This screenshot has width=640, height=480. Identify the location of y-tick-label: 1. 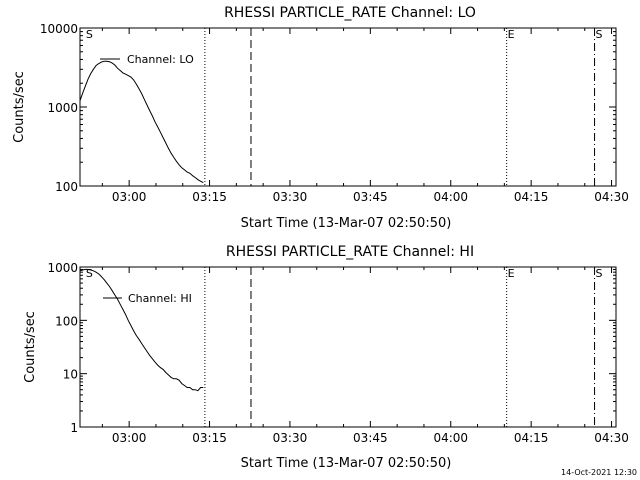
(74, 428).